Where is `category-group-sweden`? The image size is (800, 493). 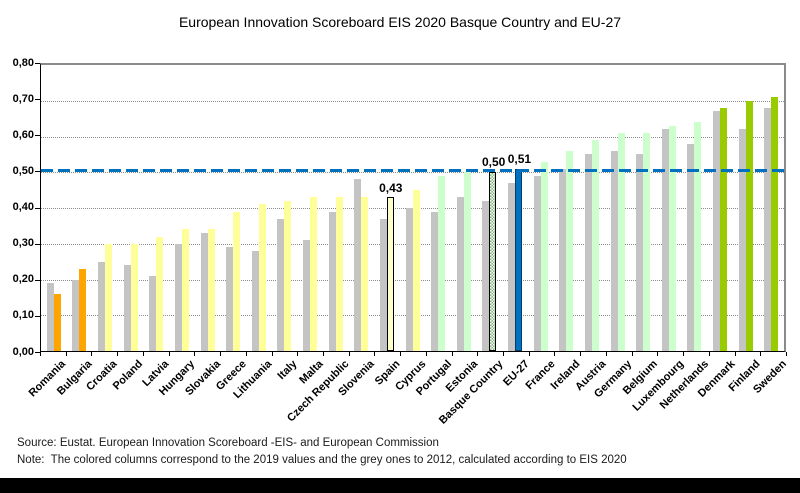 category-group-sweden is located at coordinates (772, 208).